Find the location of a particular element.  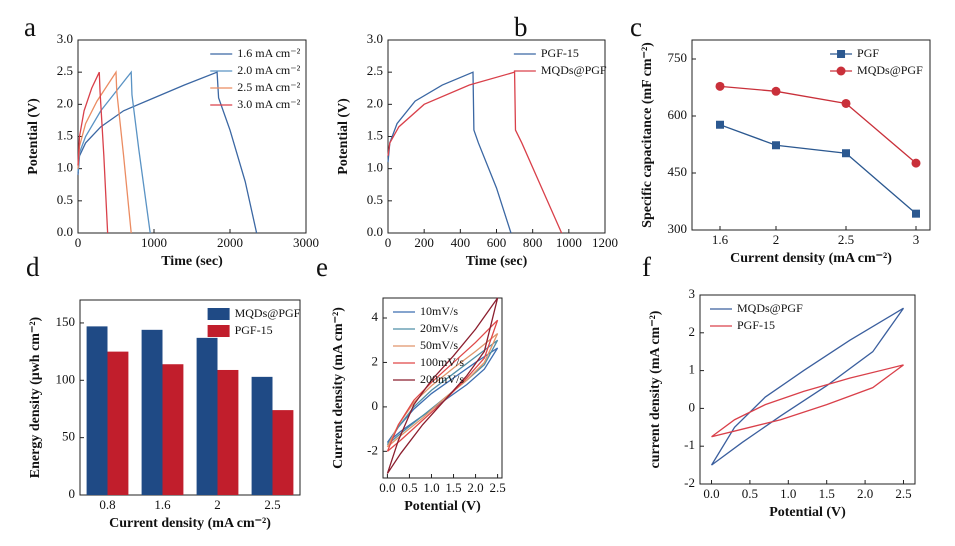

x-tick-label: 600 is located at coordinates (497, 242).